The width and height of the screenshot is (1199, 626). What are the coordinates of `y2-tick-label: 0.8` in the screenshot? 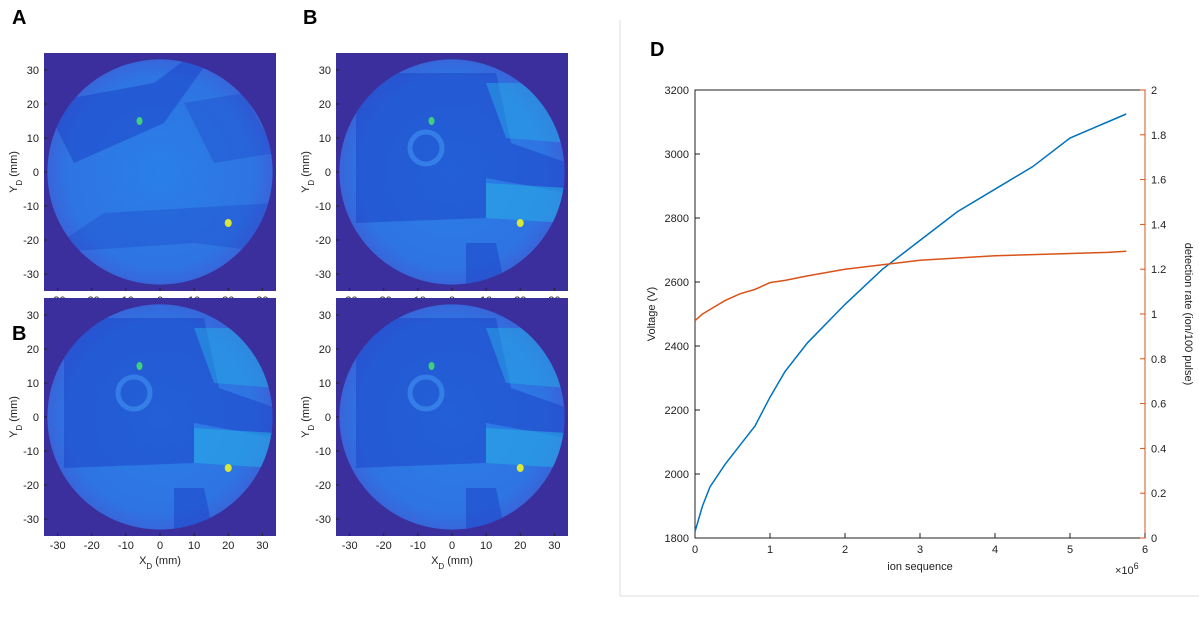 It's located at (1158, 360).